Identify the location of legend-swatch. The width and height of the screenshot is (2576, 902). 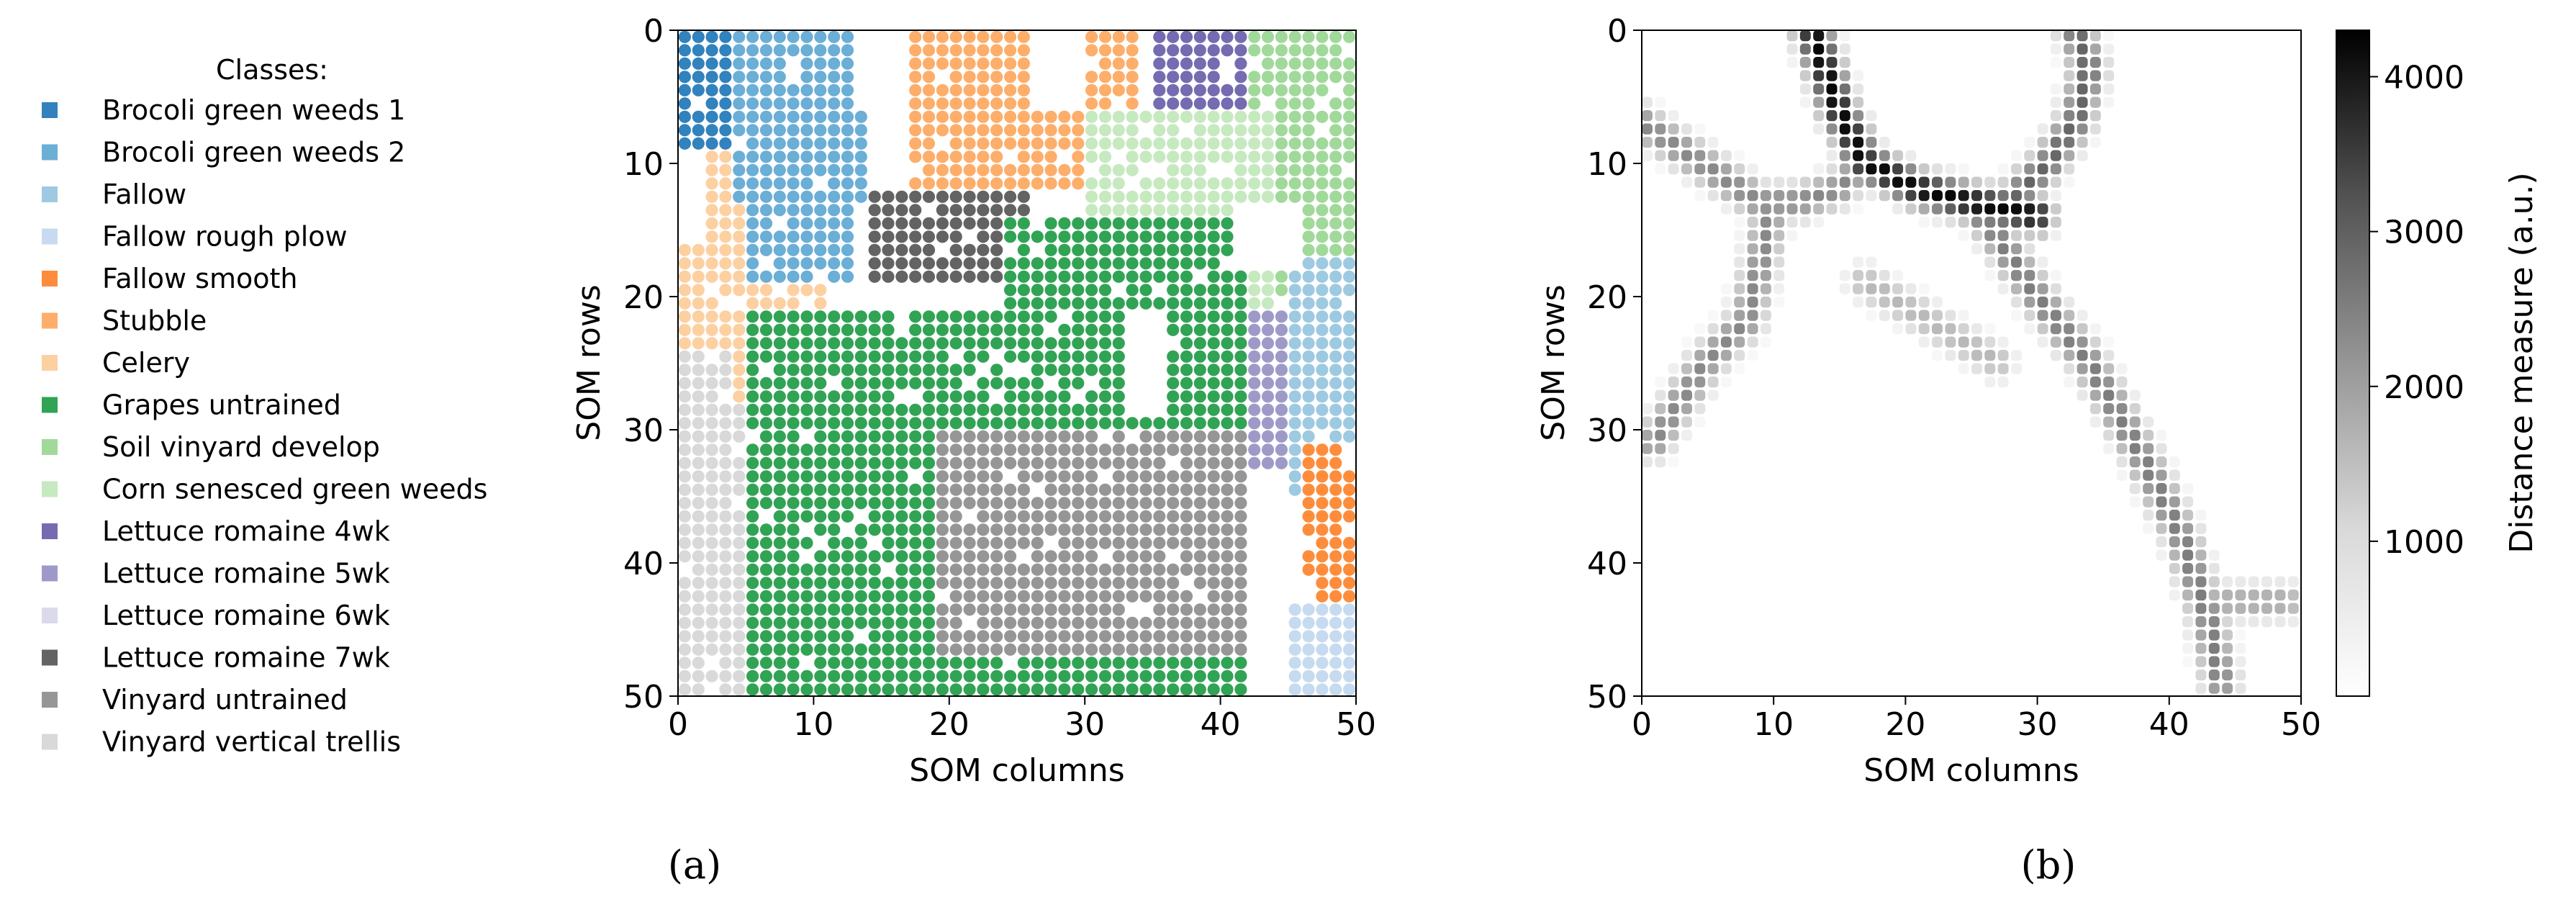
(50, 152).